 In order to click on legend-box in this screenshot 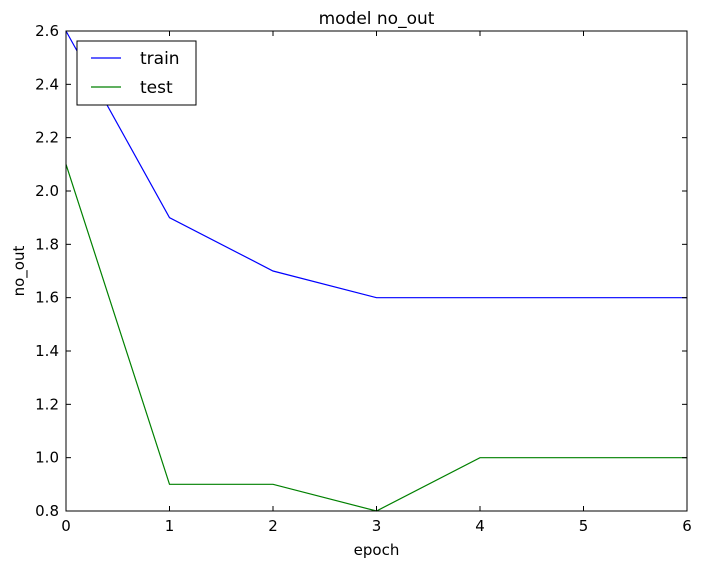, I will do `click(136, 73)`.